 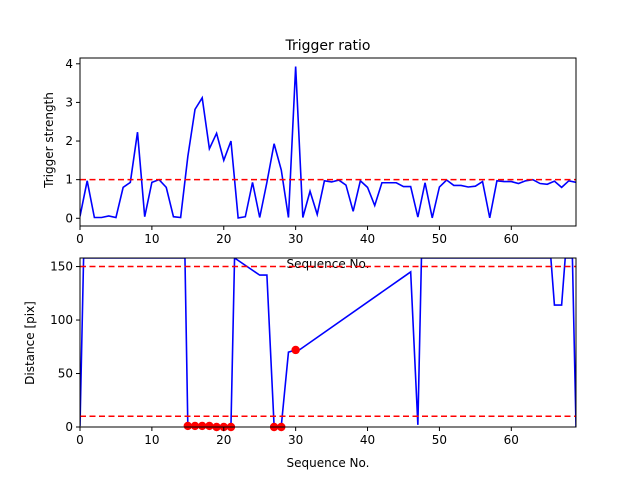 I want to click on y-tick-label: 100, so click(x=61, y=320).